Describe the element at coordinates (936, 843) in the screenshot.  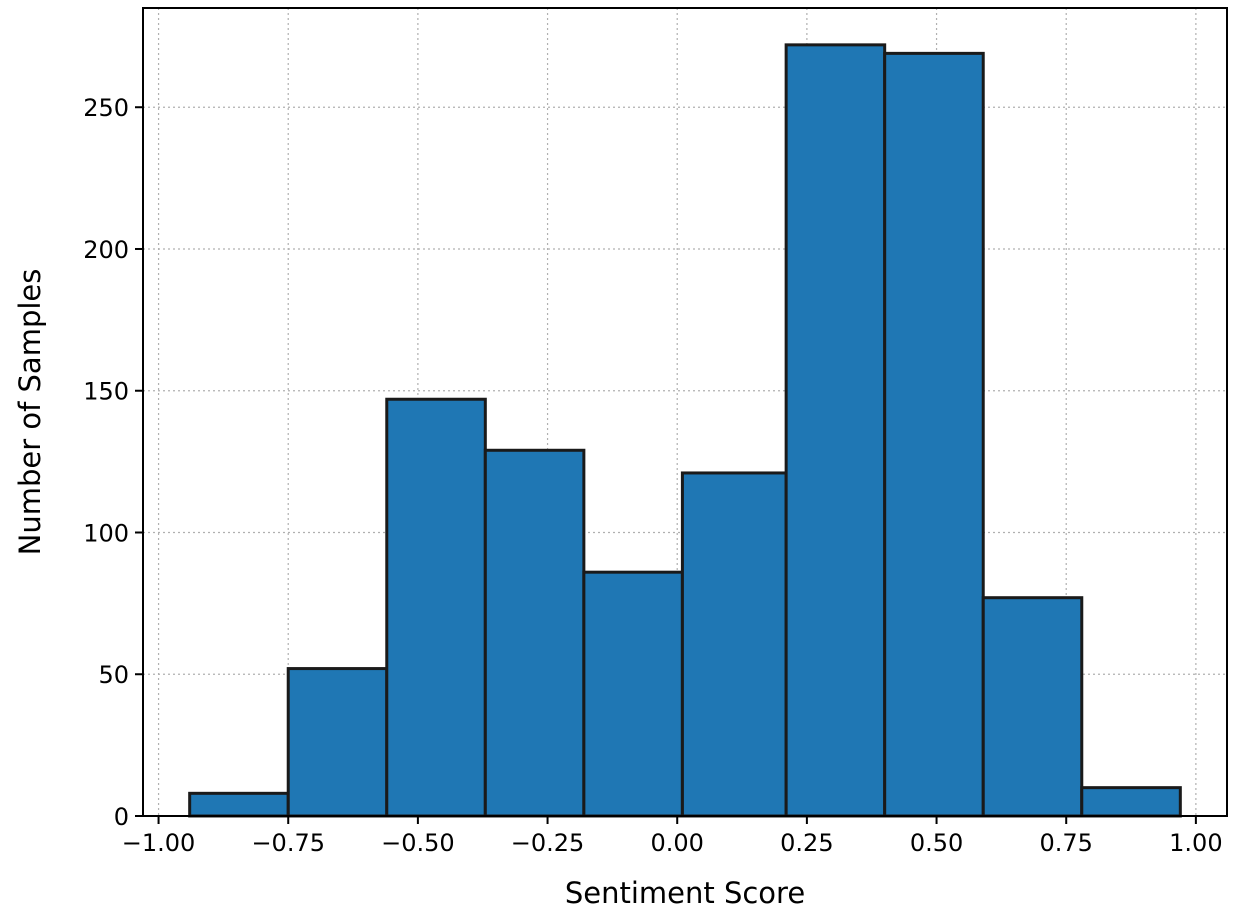
I see `x-tick-label: 0.50` at that location.